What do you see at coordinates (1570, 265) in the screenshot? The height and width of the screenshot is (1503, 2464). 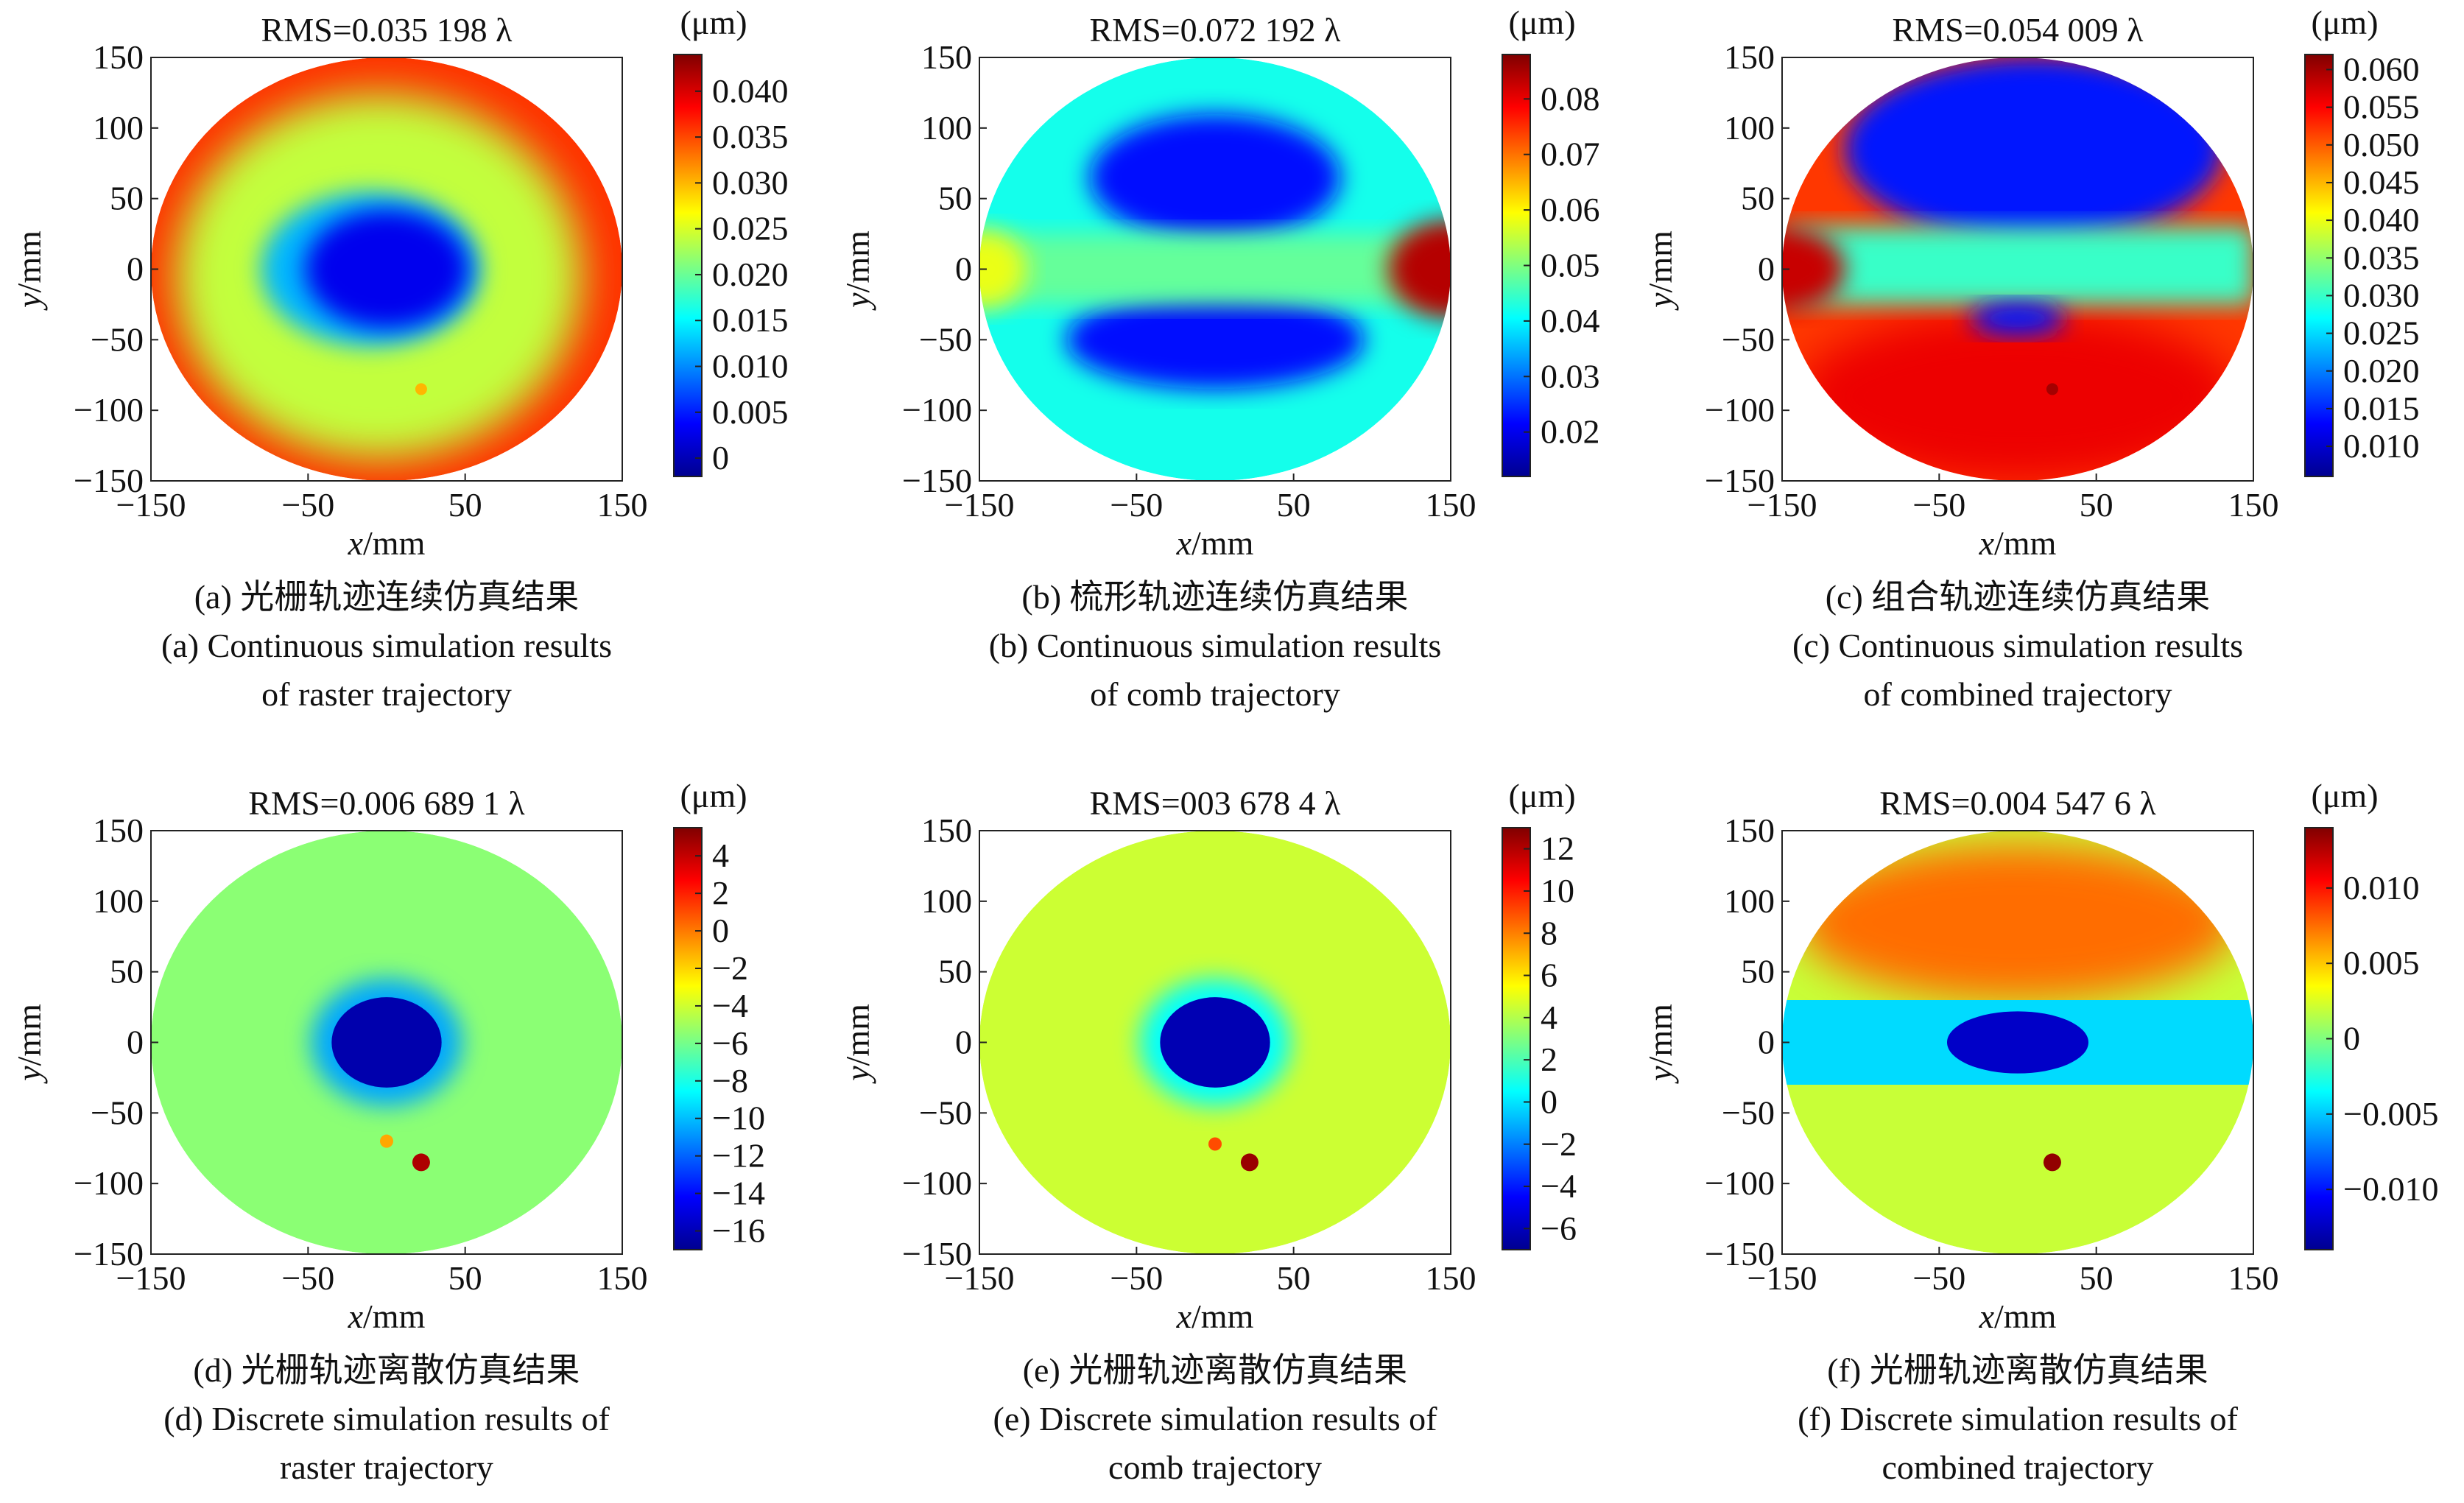 I see `colorbar-tick-label: 0.05` at bounding box center [1570, 265].